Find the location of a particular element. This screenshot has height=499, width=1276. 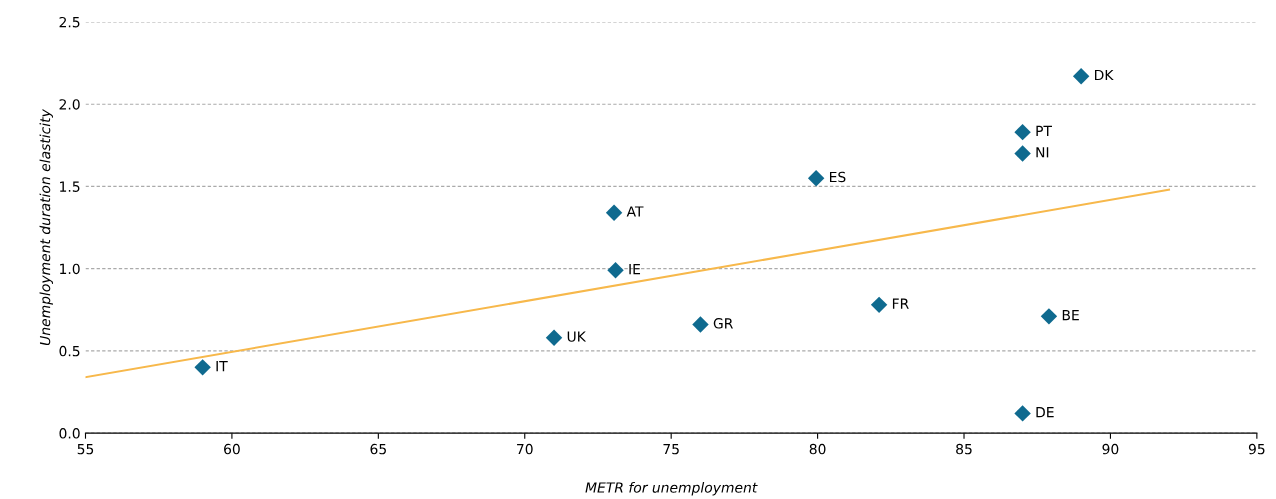

x-tick-label: 90 is located at coordinates (1110, 449).